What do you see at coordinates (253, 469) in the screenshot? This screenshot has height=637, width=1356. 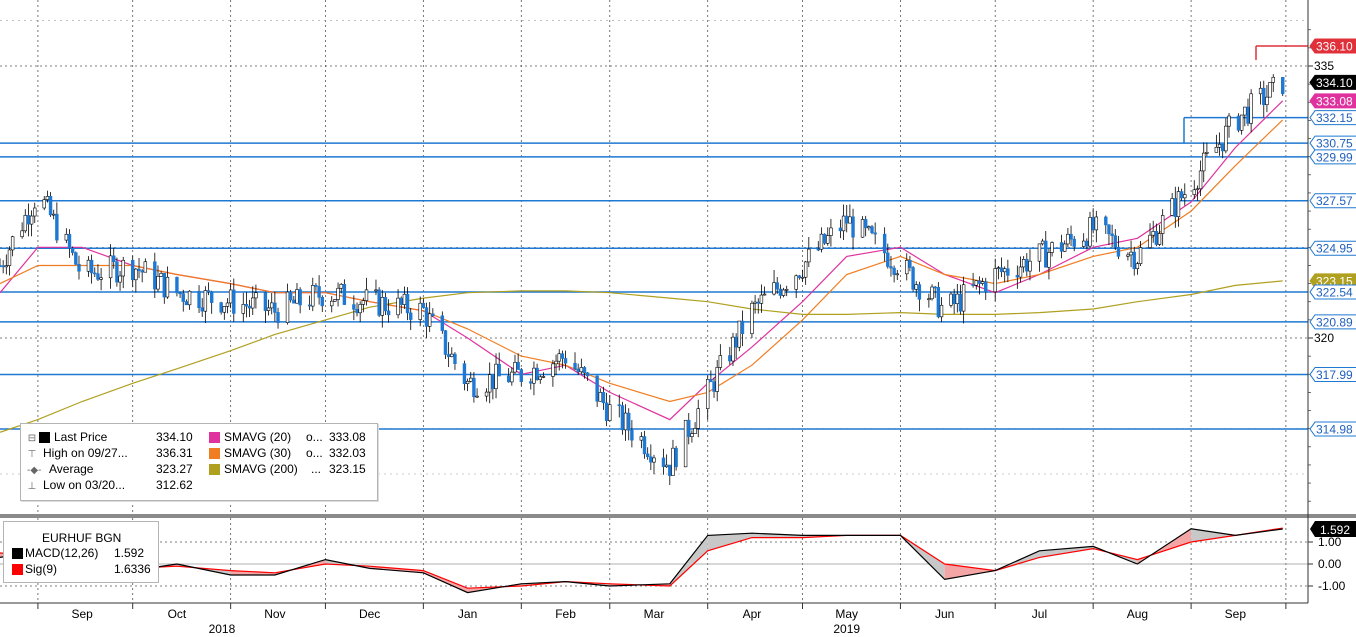 I see `legend-sma200: SMAVG (200)` at bounding box center [253, 469].